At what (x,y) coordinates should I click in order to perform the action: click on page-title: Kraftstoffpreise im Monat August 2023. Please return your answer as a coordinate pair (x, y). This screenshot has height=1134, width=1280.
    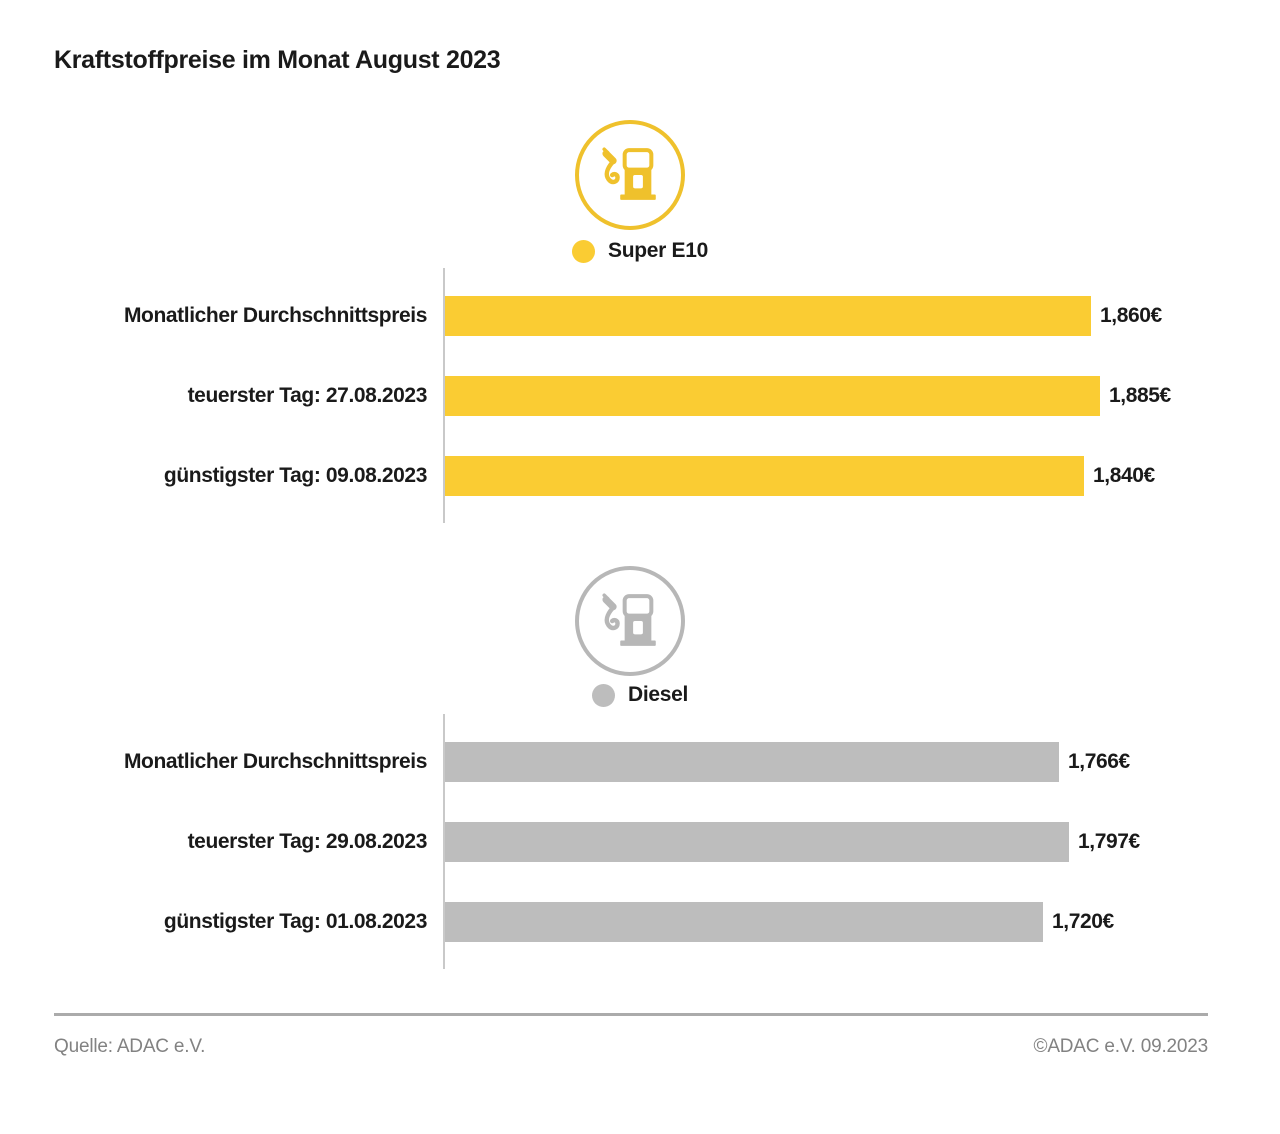
    Looking at the image, I should click on (277, 60).